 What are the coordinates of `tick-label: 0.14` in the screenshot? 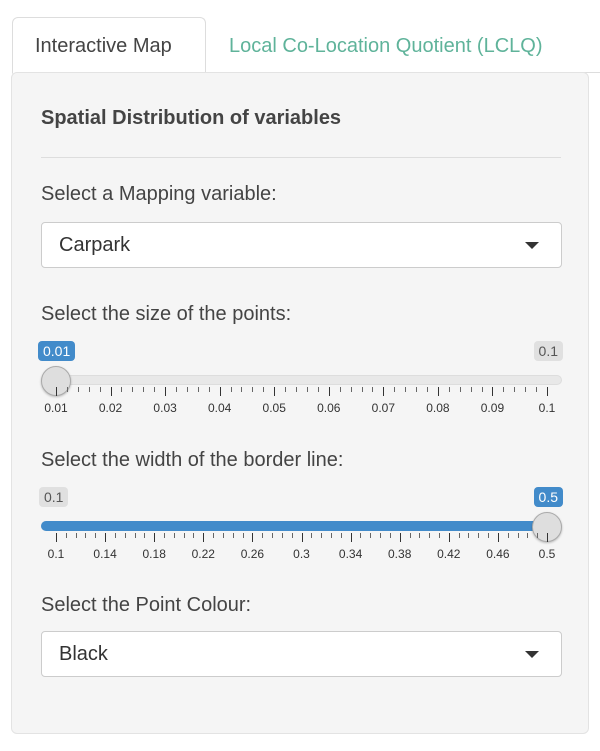 It's located at (105, 554).